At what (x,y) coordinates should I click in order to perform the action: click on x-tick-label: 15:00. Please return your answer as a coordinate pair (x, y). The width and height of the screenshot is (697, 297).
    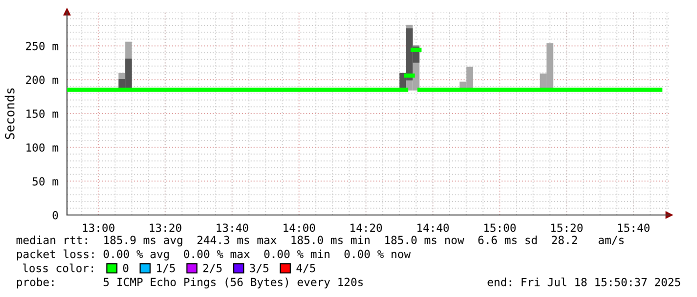
    Looking at the image, I should click on (500, 228).